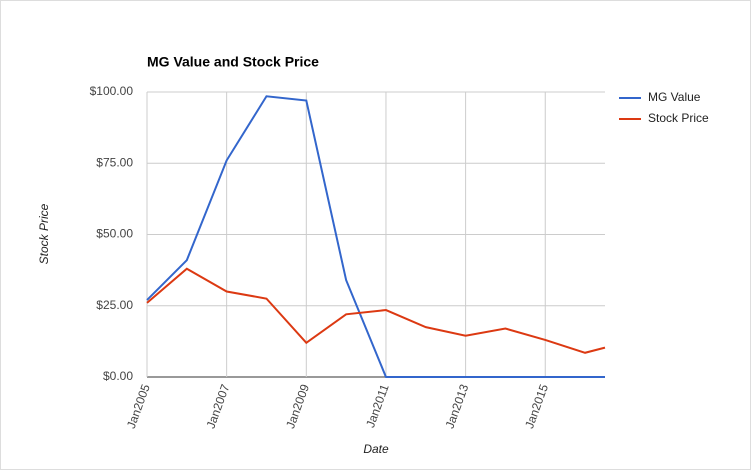 The width and height of the screenshot is (751, 470). What do you see at coordinates (44, 233) in the screenshot?
I see `y-axis-title: Stock Price` at bounding box center [44, 233].